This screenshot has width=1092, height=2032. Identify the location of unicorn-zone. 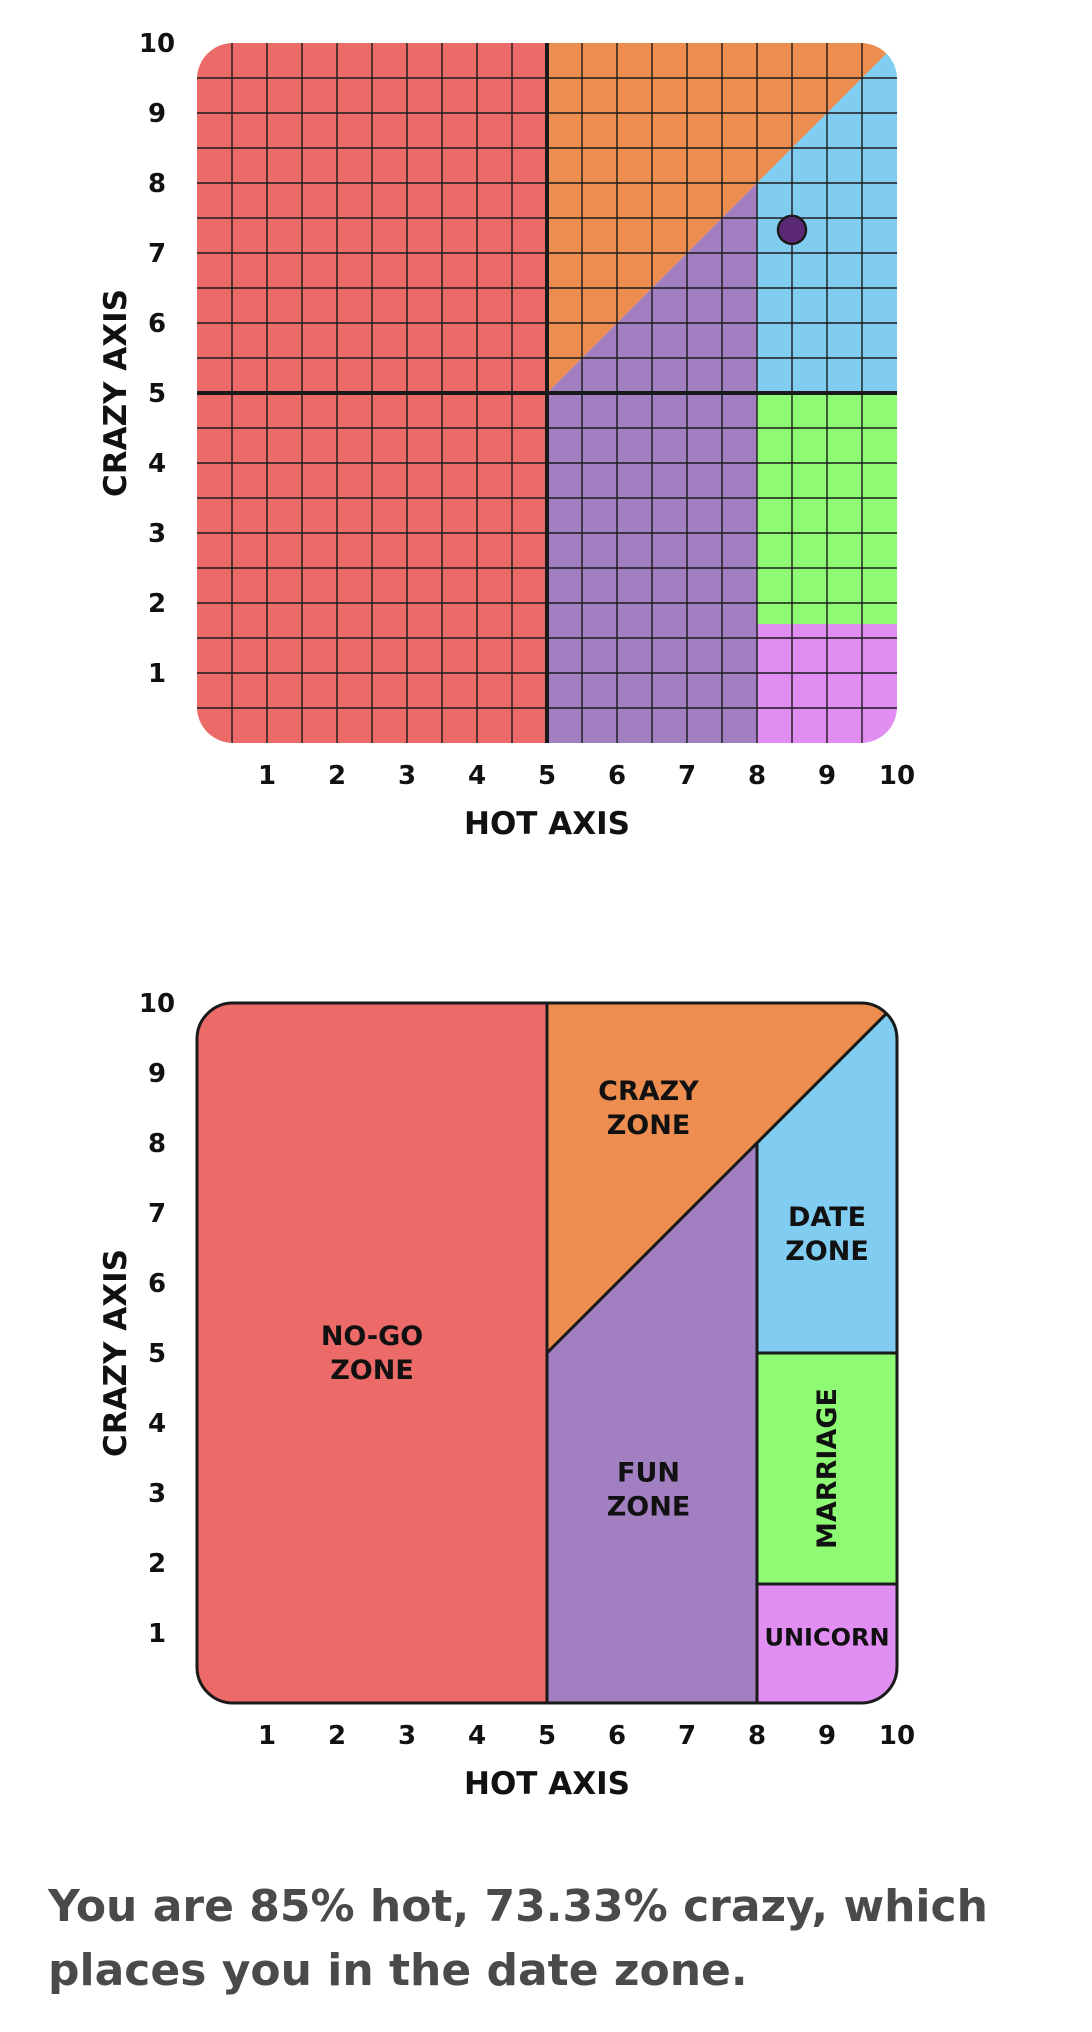
(826, 1642).